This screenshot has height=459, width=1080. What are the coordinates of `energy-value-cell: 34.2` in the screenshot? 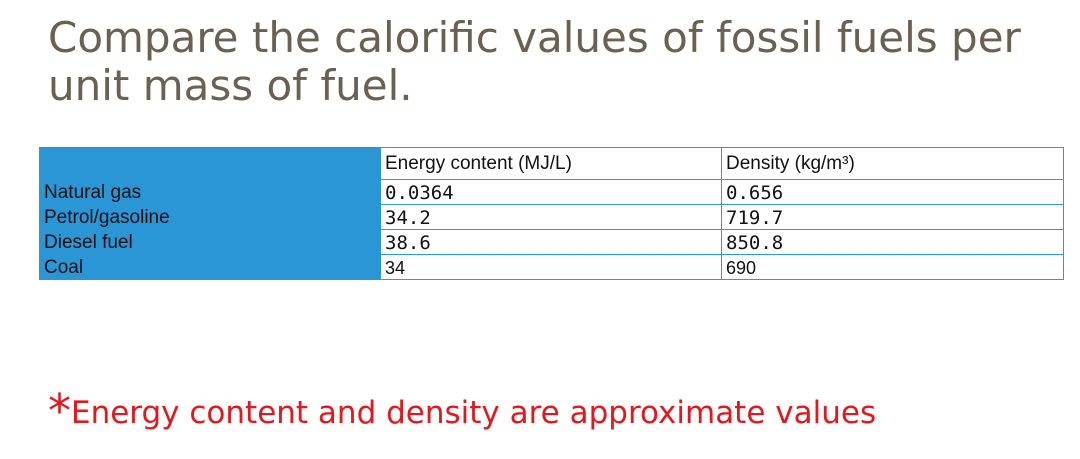 It's located at (551, 217).